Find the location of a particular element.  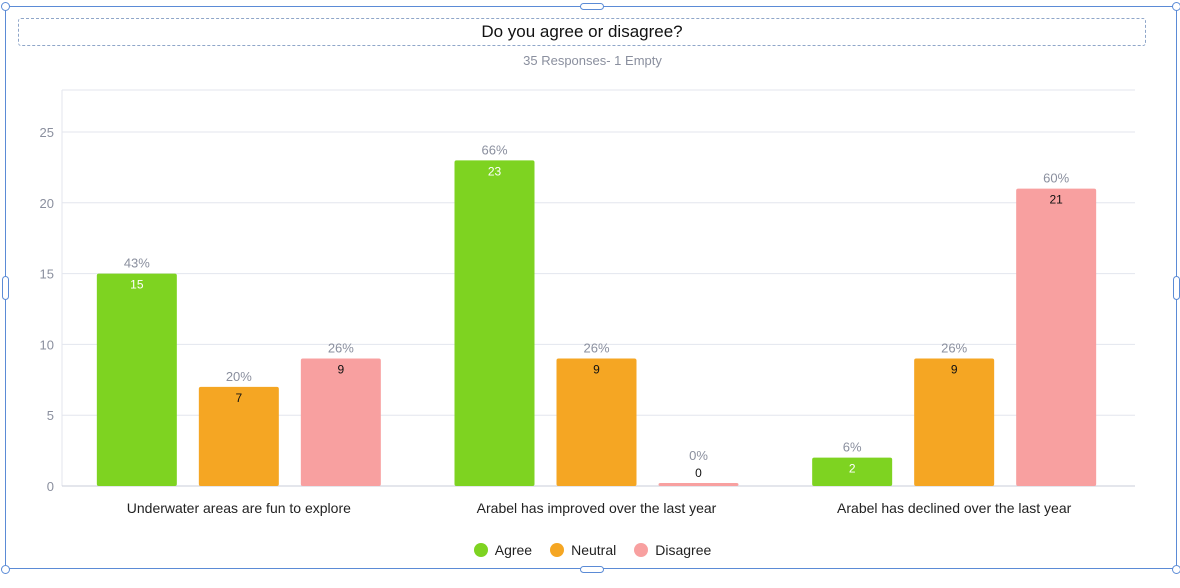

y-tick-label: 5 is located at coordinates (50, 415).